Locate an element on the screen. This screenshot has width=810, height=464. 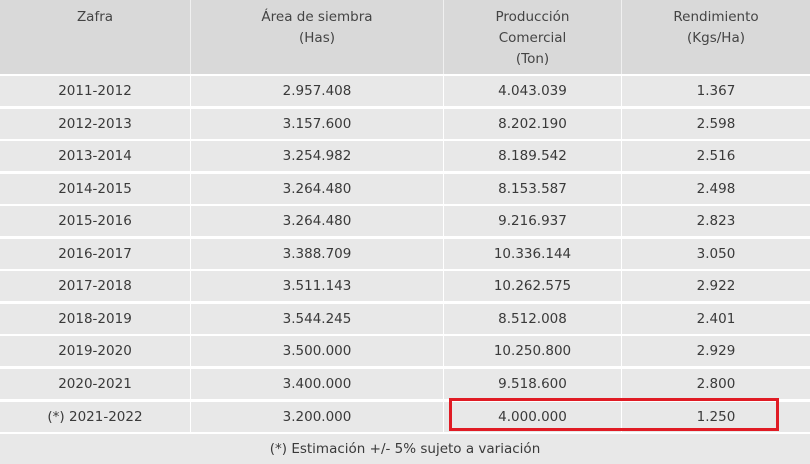
cell-rendimiento: 1.250 is located at coordinates (715, 416).